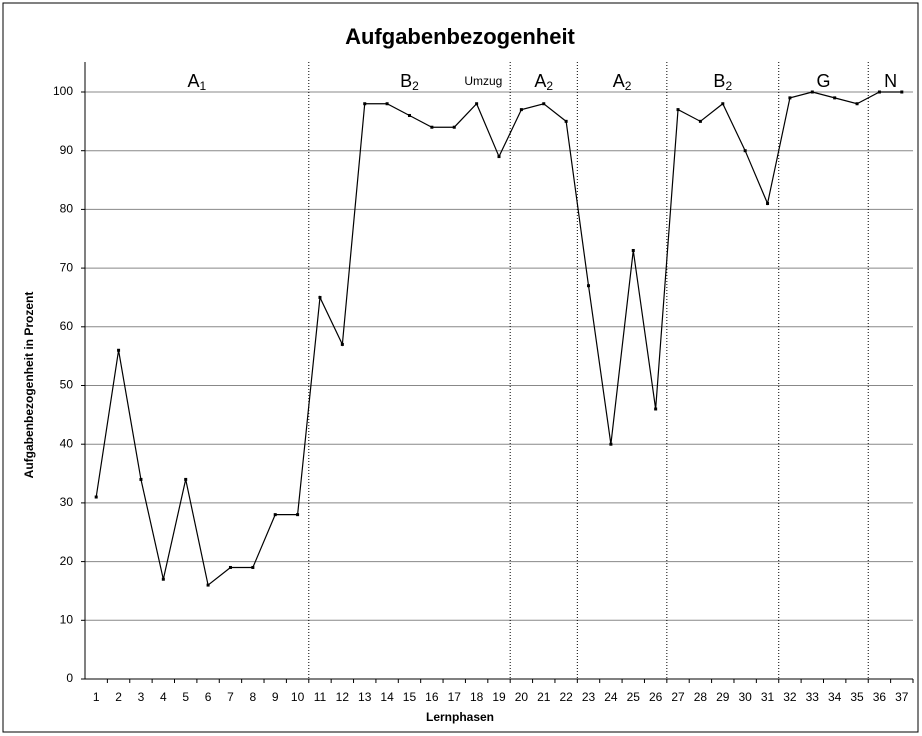 The height and width of the screenshot is (736, 922). I want to click on x-tick-label: 7, so click(230, 697).